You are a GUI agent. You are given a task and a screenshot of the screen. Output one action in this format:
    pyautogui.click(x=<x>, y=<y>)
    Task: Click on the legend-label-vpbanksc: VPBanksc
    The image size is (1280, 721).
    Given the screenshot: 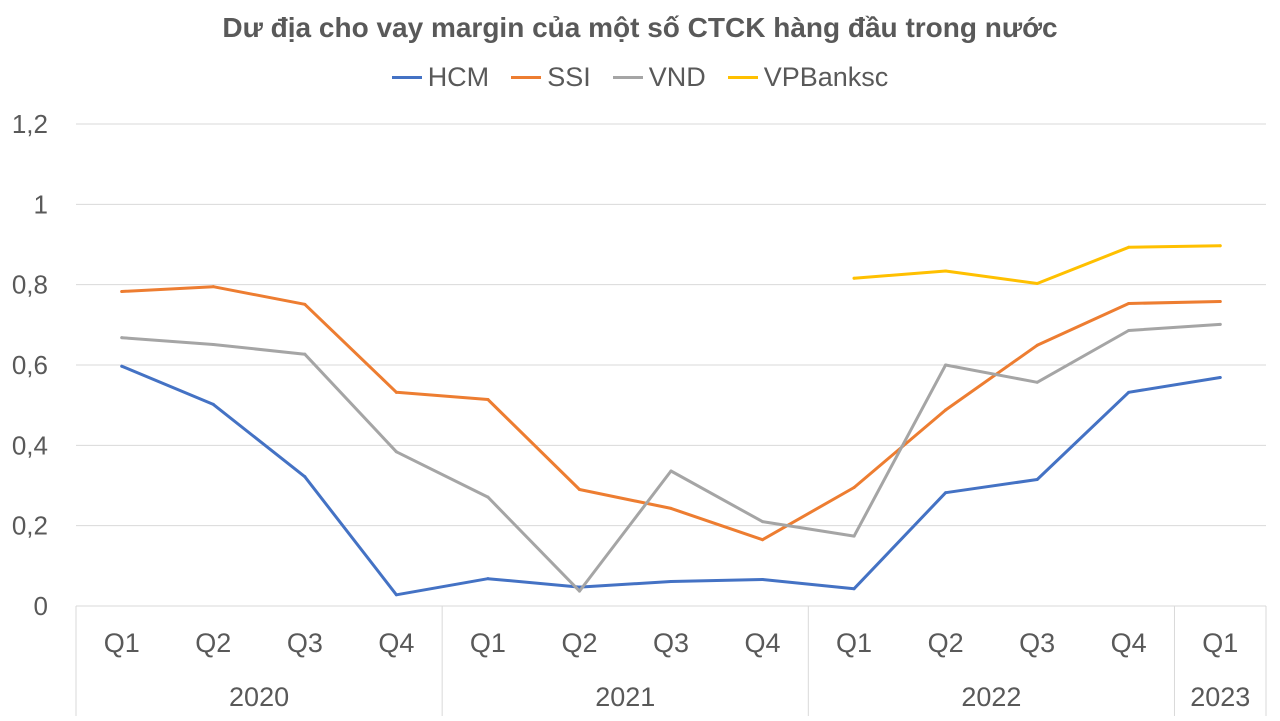 What is the action you would take?
    pyautogui.click(x=826, y=77)
    